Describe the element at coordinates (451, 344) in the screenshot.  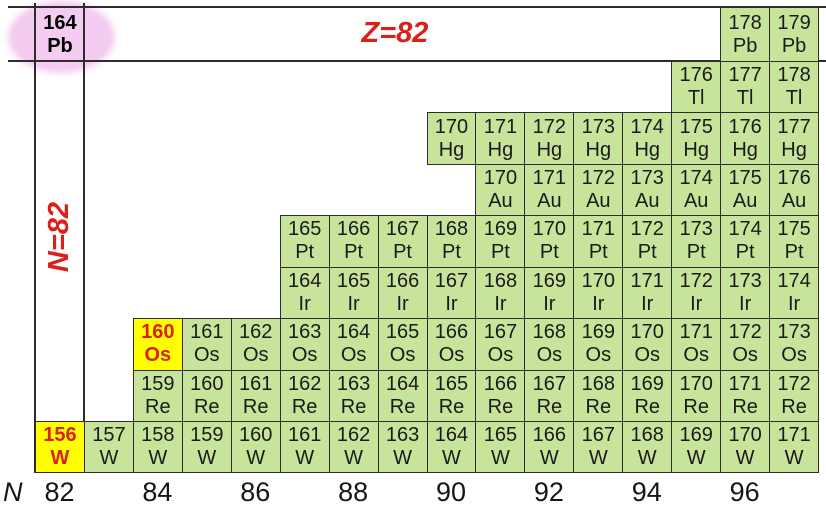
I see `isotope-cell-166Os: 166 Os` at that location.